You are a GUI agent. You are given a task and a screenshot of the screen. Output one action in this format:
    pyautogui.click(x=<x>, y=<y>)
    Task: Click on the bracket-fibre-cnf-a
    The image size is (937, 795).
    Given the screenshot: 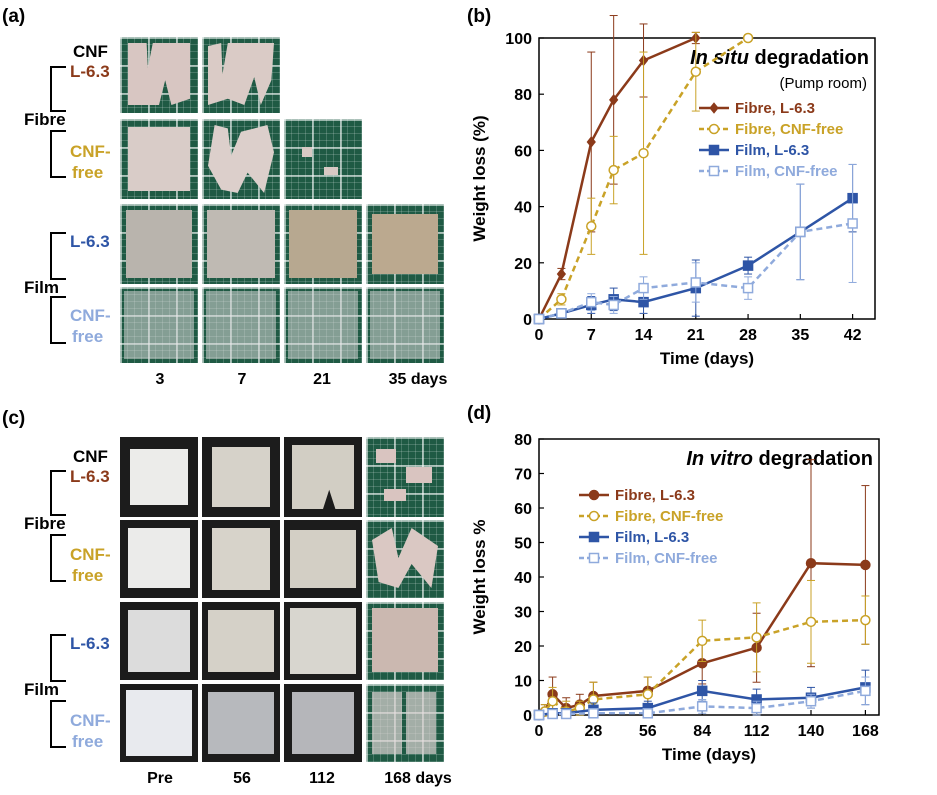 What is the action you would take?
    pyautogui.click(x=58, y=154)
    